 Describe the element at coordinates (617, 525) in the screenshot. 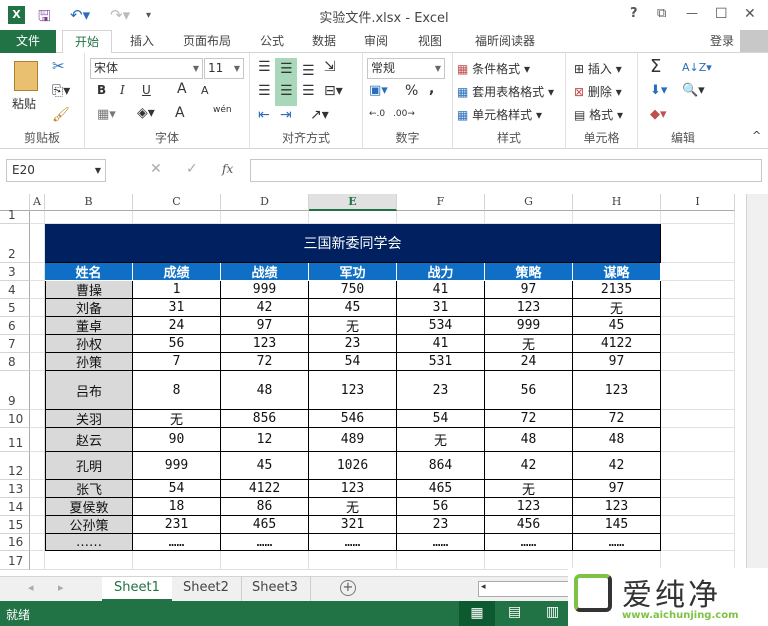

I see `data-cell: 145` at that location.